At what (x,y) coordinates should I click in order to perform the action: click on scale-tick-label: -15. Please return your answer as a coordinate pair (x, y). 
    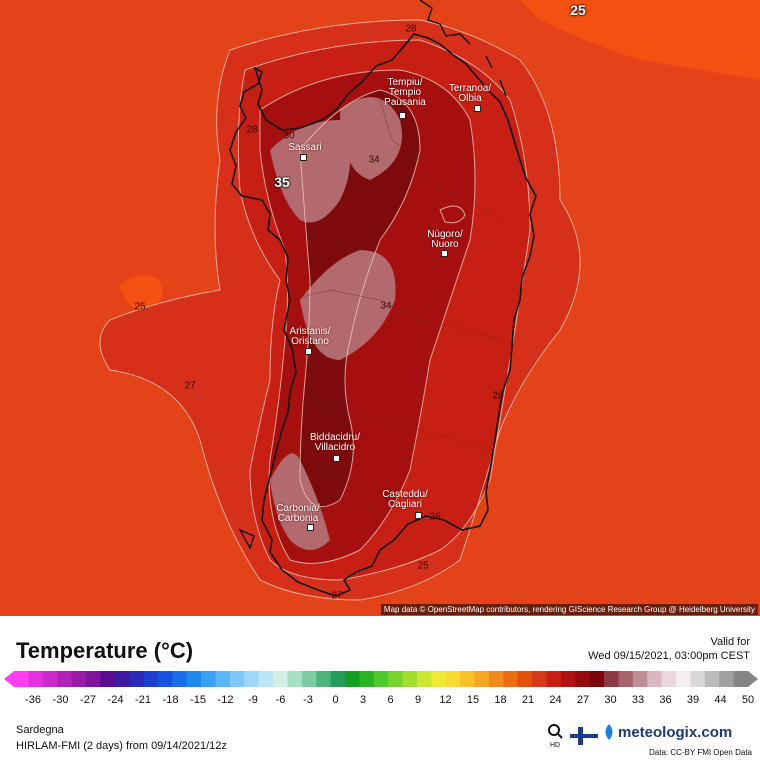
    Looking at the image, I should click on (198, 700).